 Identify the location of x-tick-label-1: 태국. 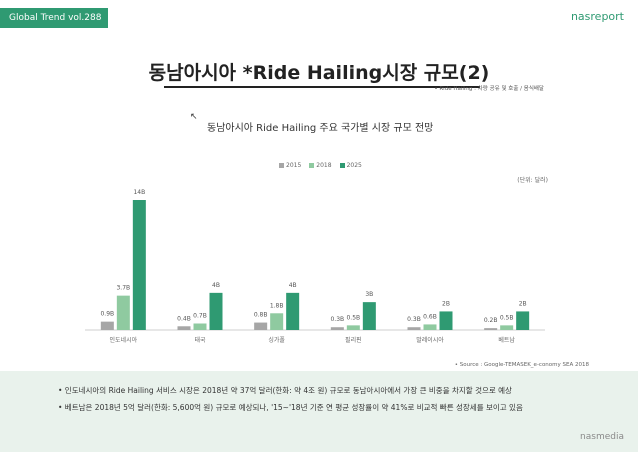
(200, 340).